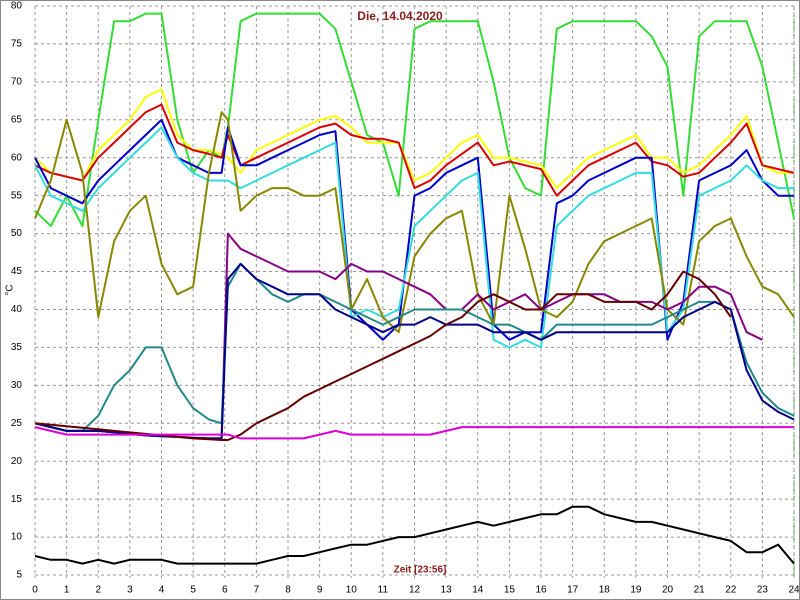  Describe the element at coordinates (17, 271) in the screenshot. I see `y-tick-label: 45` at that location.